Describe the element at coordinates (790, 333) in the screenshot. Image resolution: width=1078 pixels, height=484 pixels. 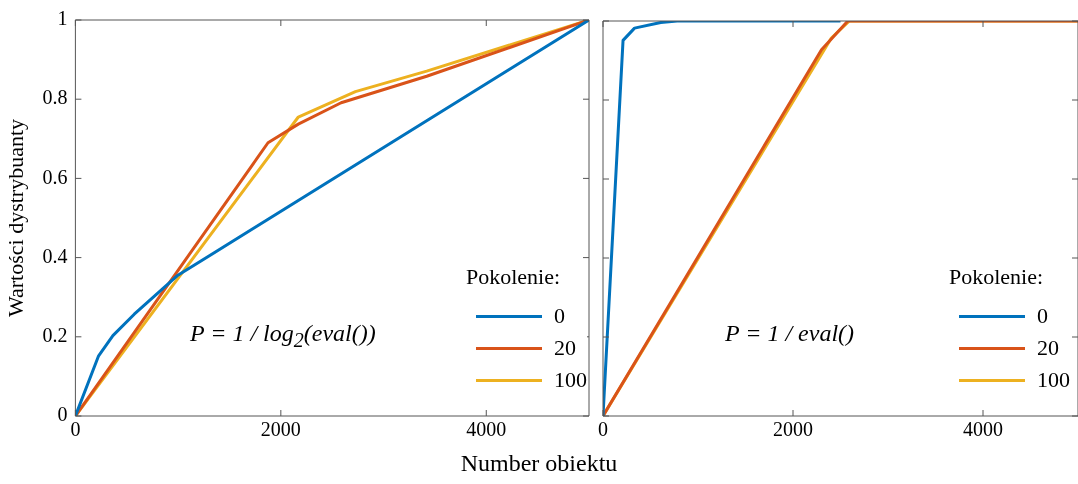
I see `annotation: P = 1 / eval()` at that location.